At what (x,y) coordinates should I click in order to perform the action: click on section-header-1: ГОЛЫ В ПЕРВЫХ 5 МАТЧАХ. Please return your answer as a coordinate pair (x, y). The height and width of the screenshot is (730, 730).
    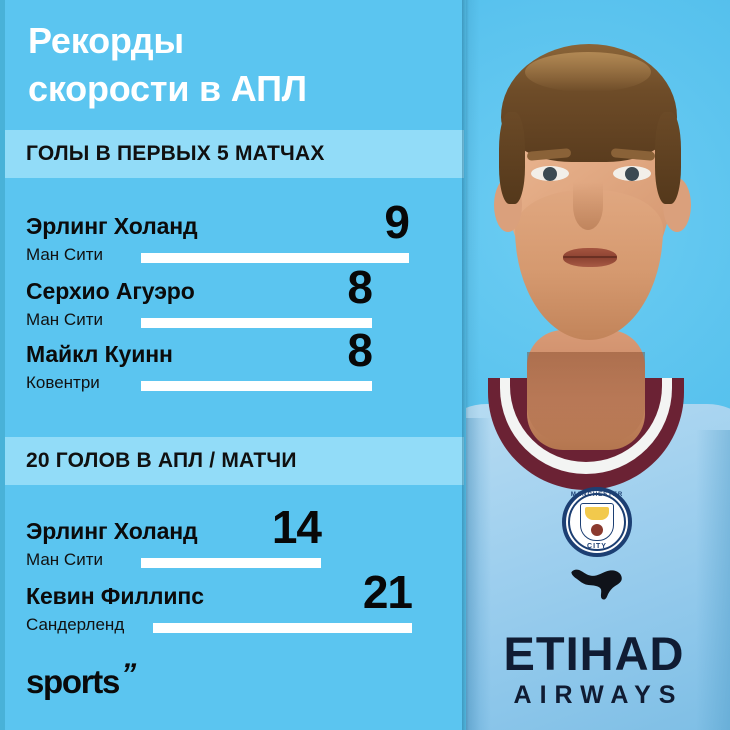
    Looking at the image, I should click on (232, 154).